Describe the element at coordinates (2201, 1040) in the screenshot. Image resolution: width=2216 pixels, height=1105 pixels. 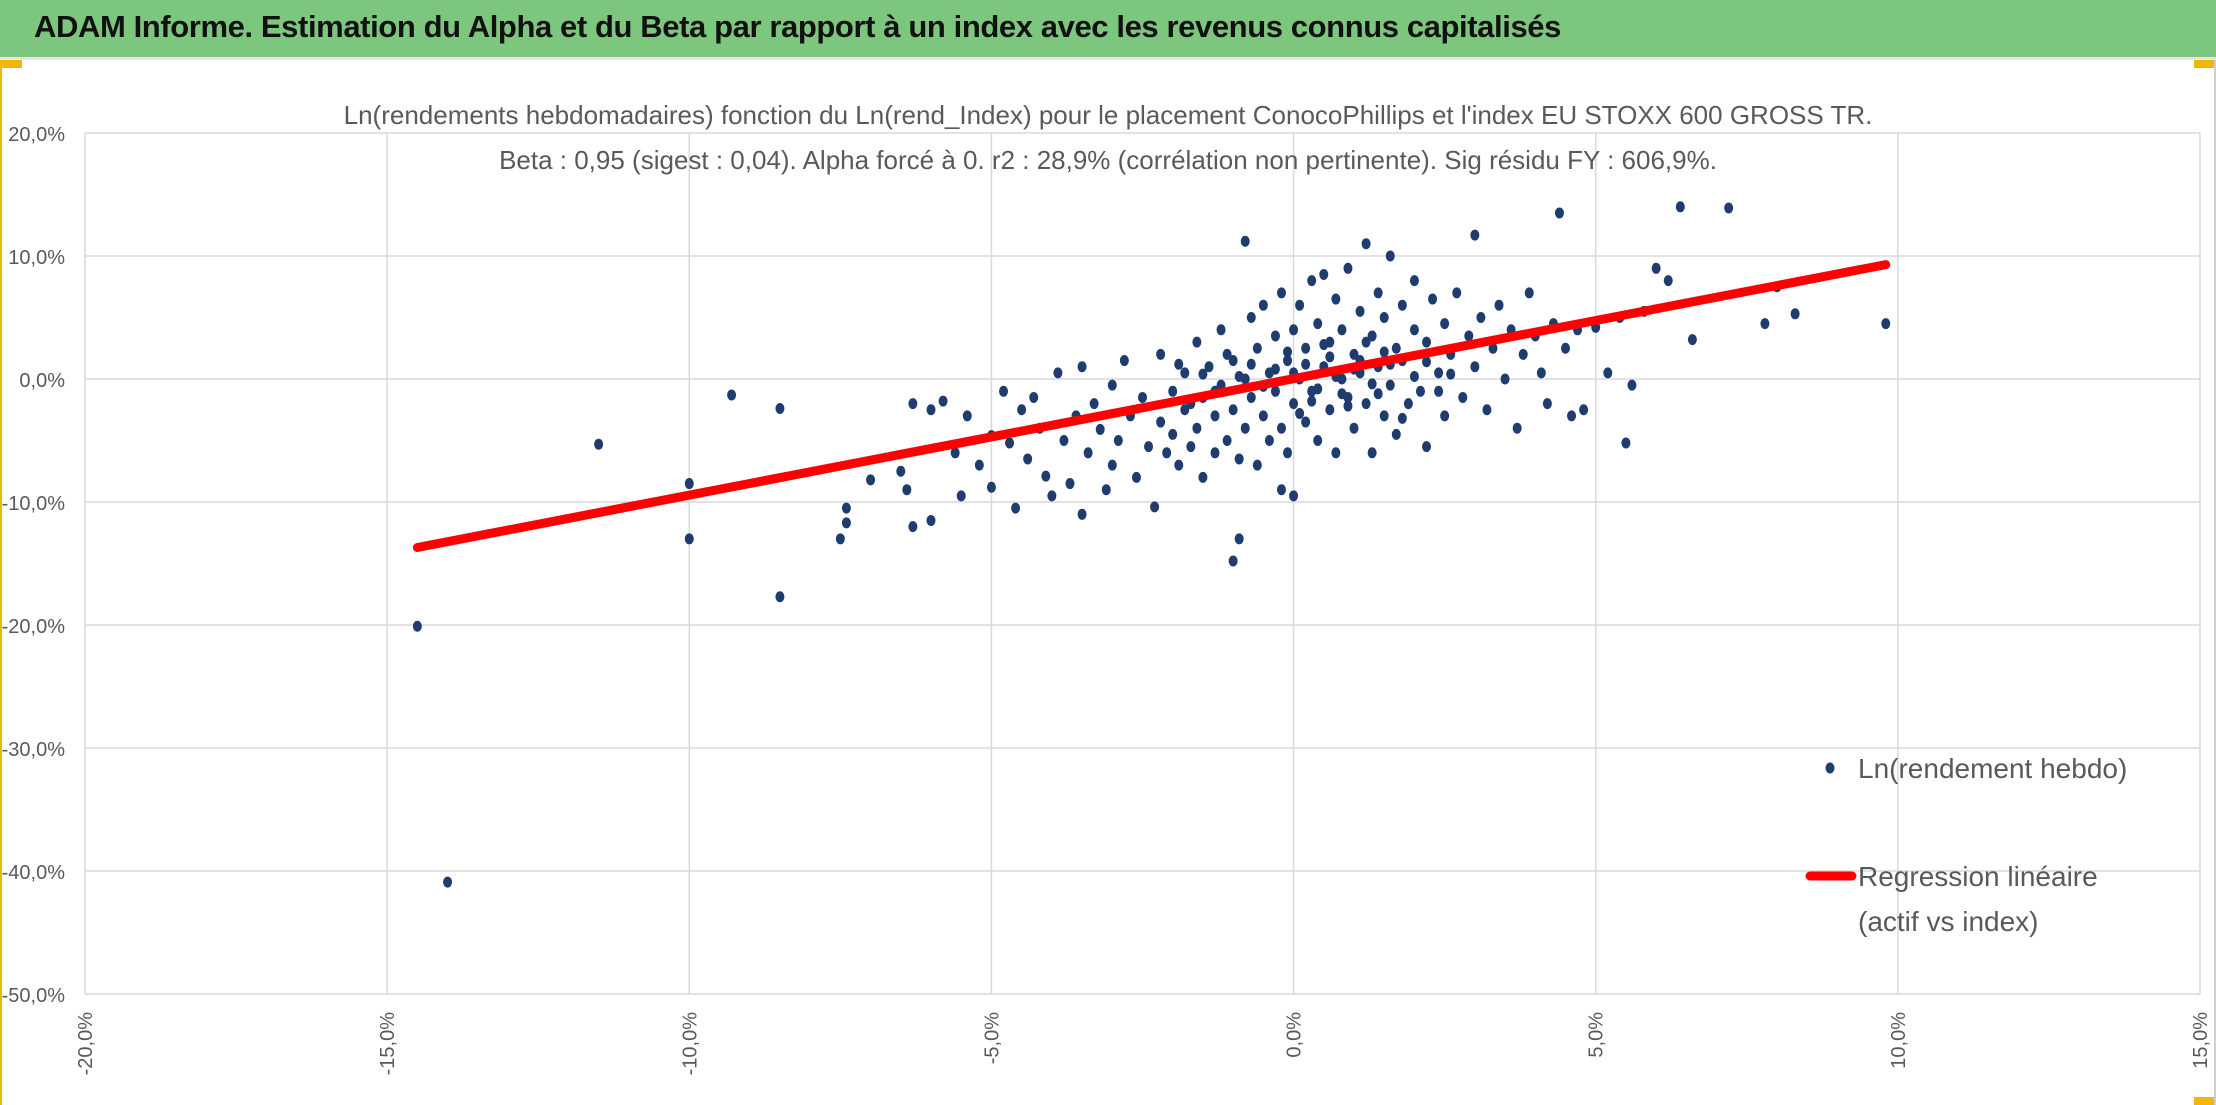
I see `x-tick-label: 15,0%` at that location.